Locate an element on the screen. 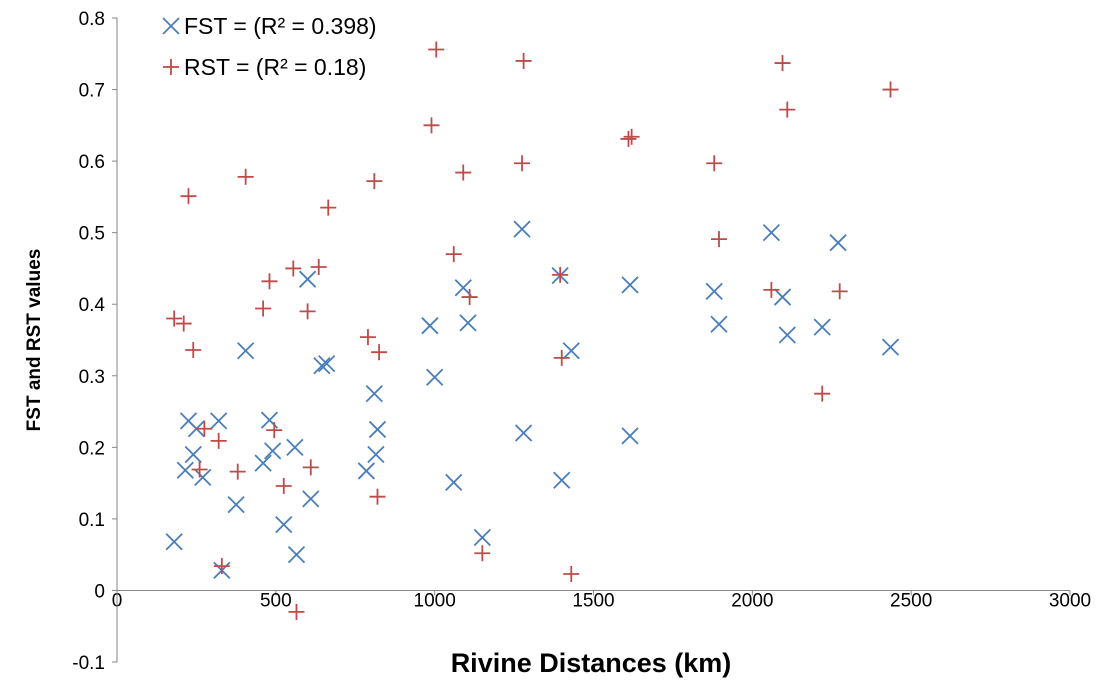 The width and height of the screenshot is (1103, 683). y-tick-label: 0.6 is located at coordinates (92, 162).